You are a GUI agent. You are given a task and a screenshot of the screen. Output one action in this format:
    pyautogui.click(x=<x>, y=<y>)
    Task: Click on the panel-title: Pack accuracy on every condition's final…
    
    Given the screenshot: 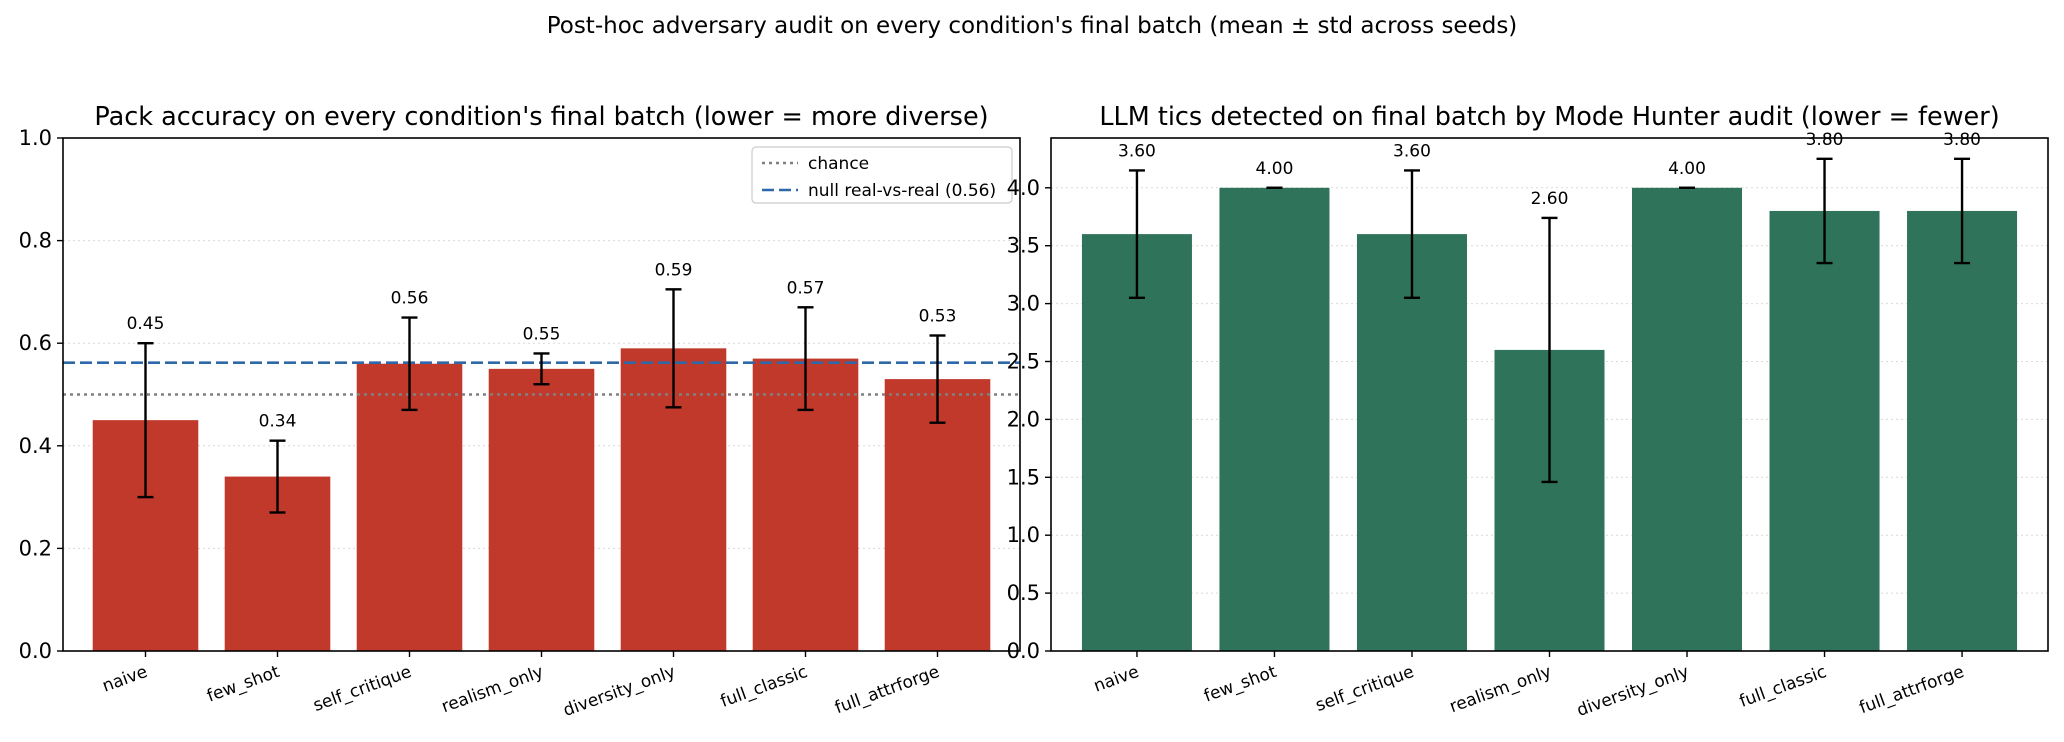 What is the action you would take?
    pyautogui.click(x=541, y=117)
    